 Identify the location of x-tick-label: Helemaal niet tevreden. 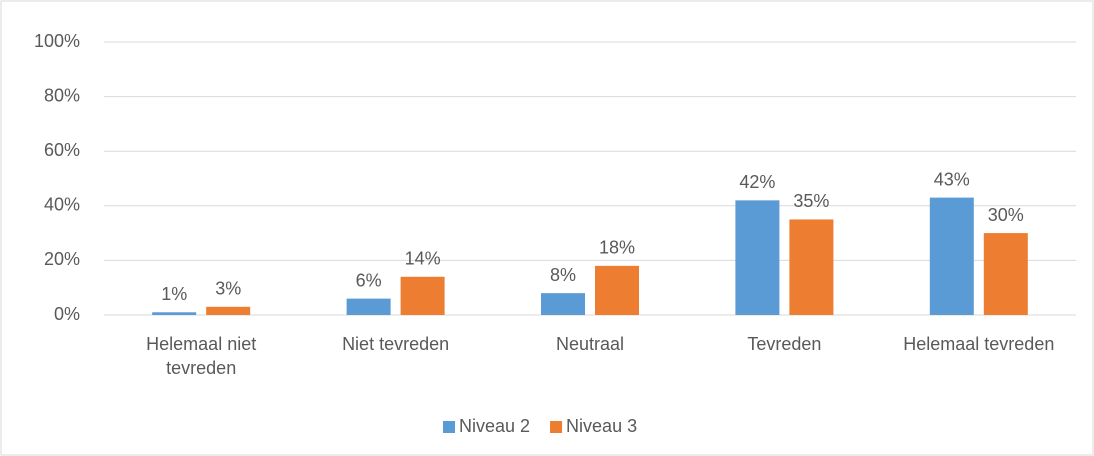
(201, 356).